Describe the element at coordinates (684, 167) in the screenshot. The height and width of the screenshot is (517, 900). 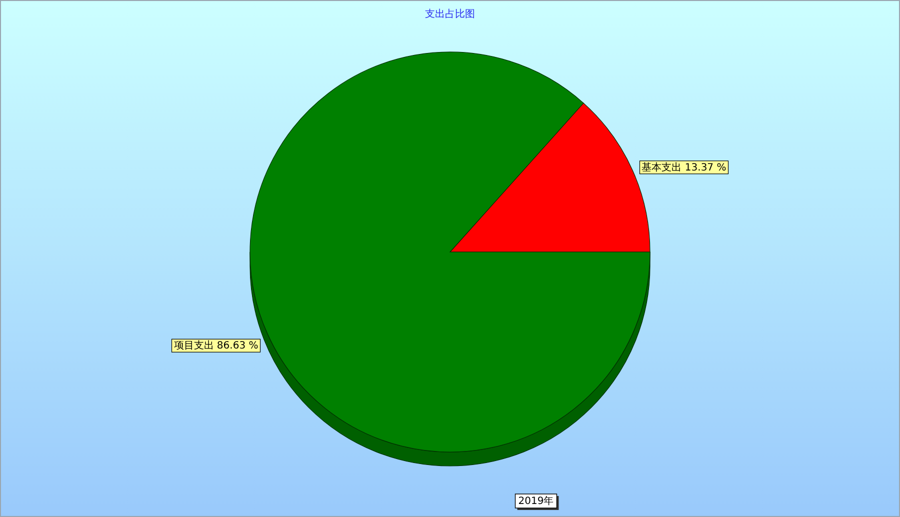
I see `slice-label: 基本支出 13.37 %` at that location.